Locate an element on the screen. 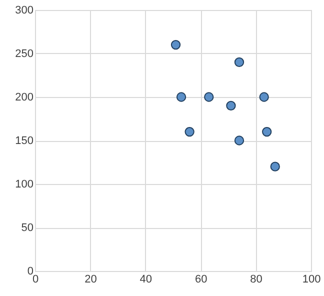  y-tick-label: 250 is located at coordinates (24, 54).